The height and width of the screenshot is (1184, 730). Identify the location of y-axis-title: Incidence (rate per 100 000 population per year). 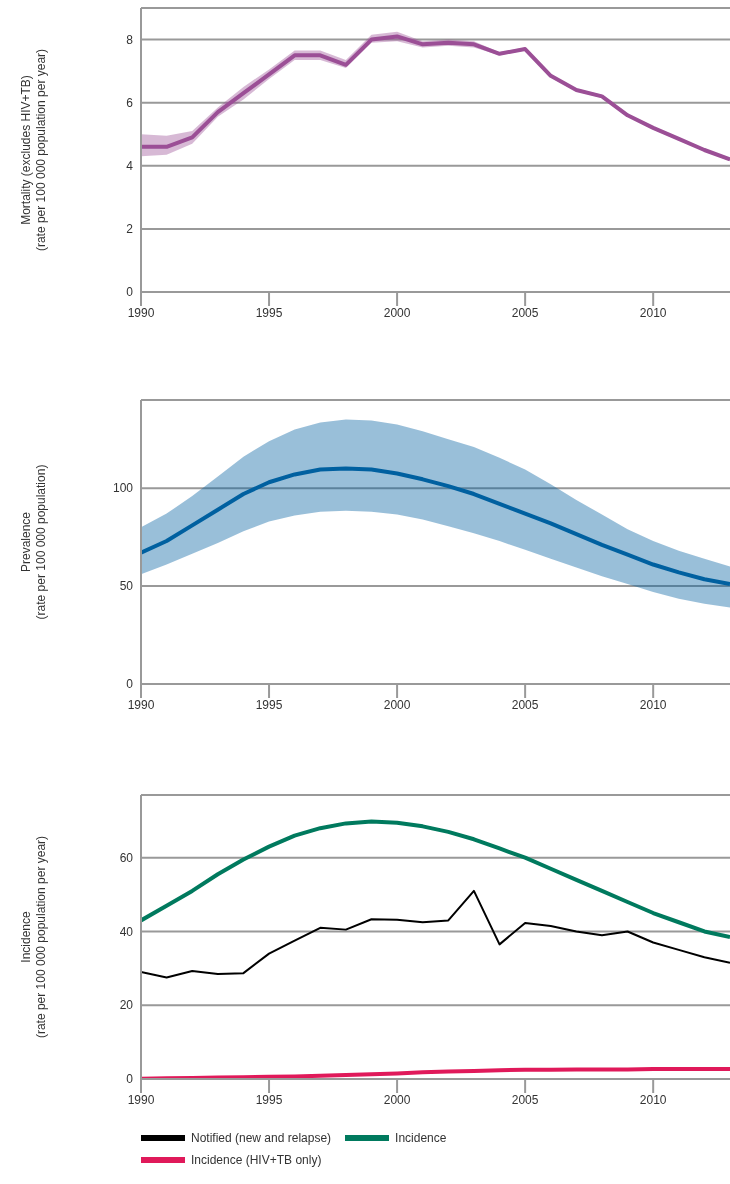
(33, 937).